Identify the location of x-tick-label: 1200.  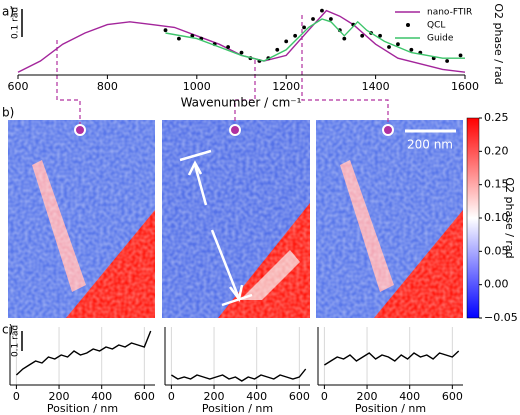
(286, 86).